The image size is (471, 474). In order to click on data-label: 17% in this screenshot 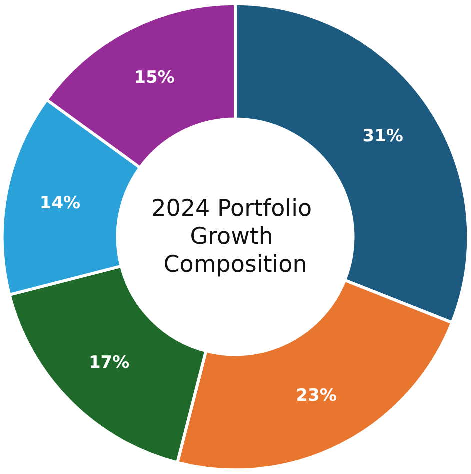, I will do `click(109, 363)`.